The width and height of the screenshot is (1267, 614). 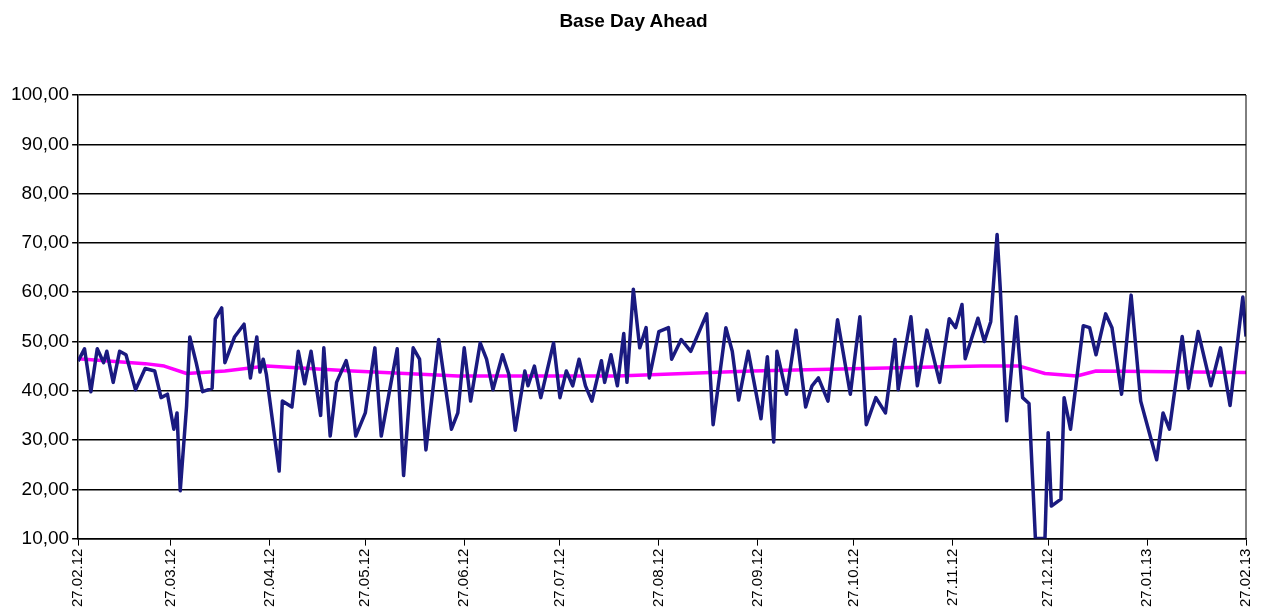 I want to click on x-tick-label: 27.02.13, so click(x=1245, y=577).